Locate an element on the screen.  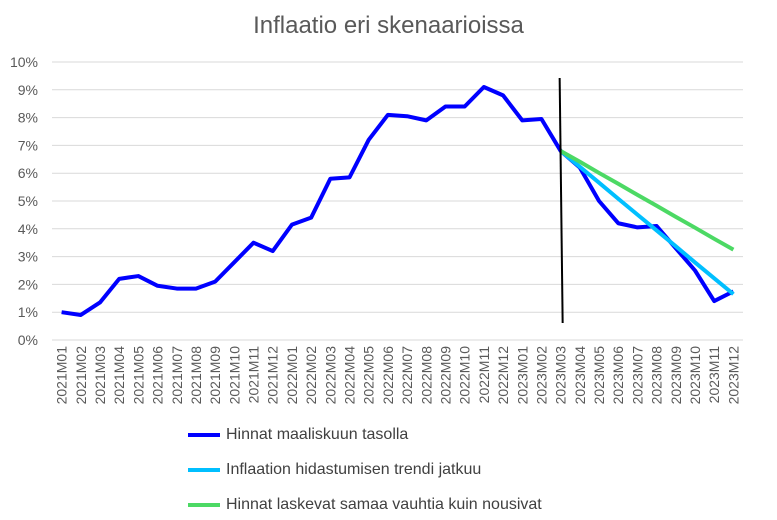
x-tick-label: 2023M02 is located at coordinates (541, 375).